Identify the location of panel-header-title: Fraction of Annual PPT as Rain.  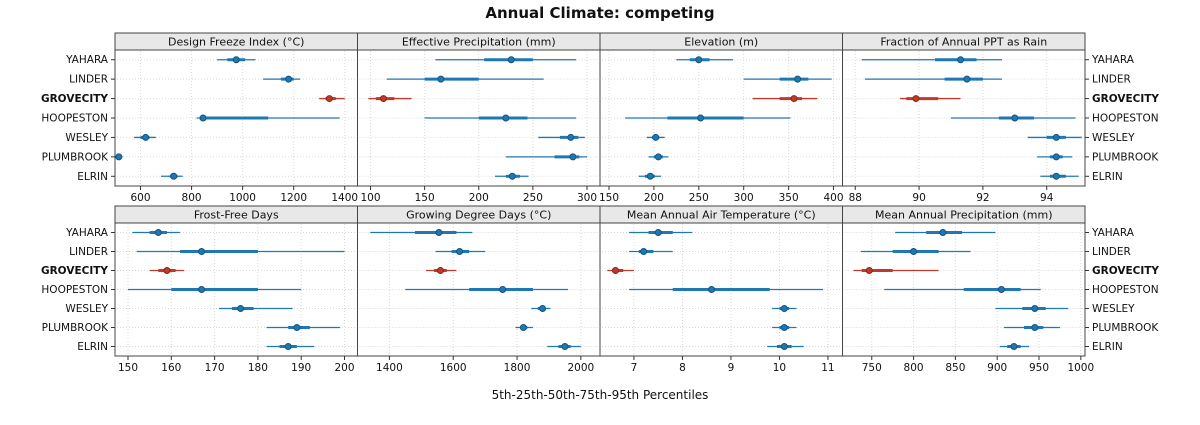
(963, 42).